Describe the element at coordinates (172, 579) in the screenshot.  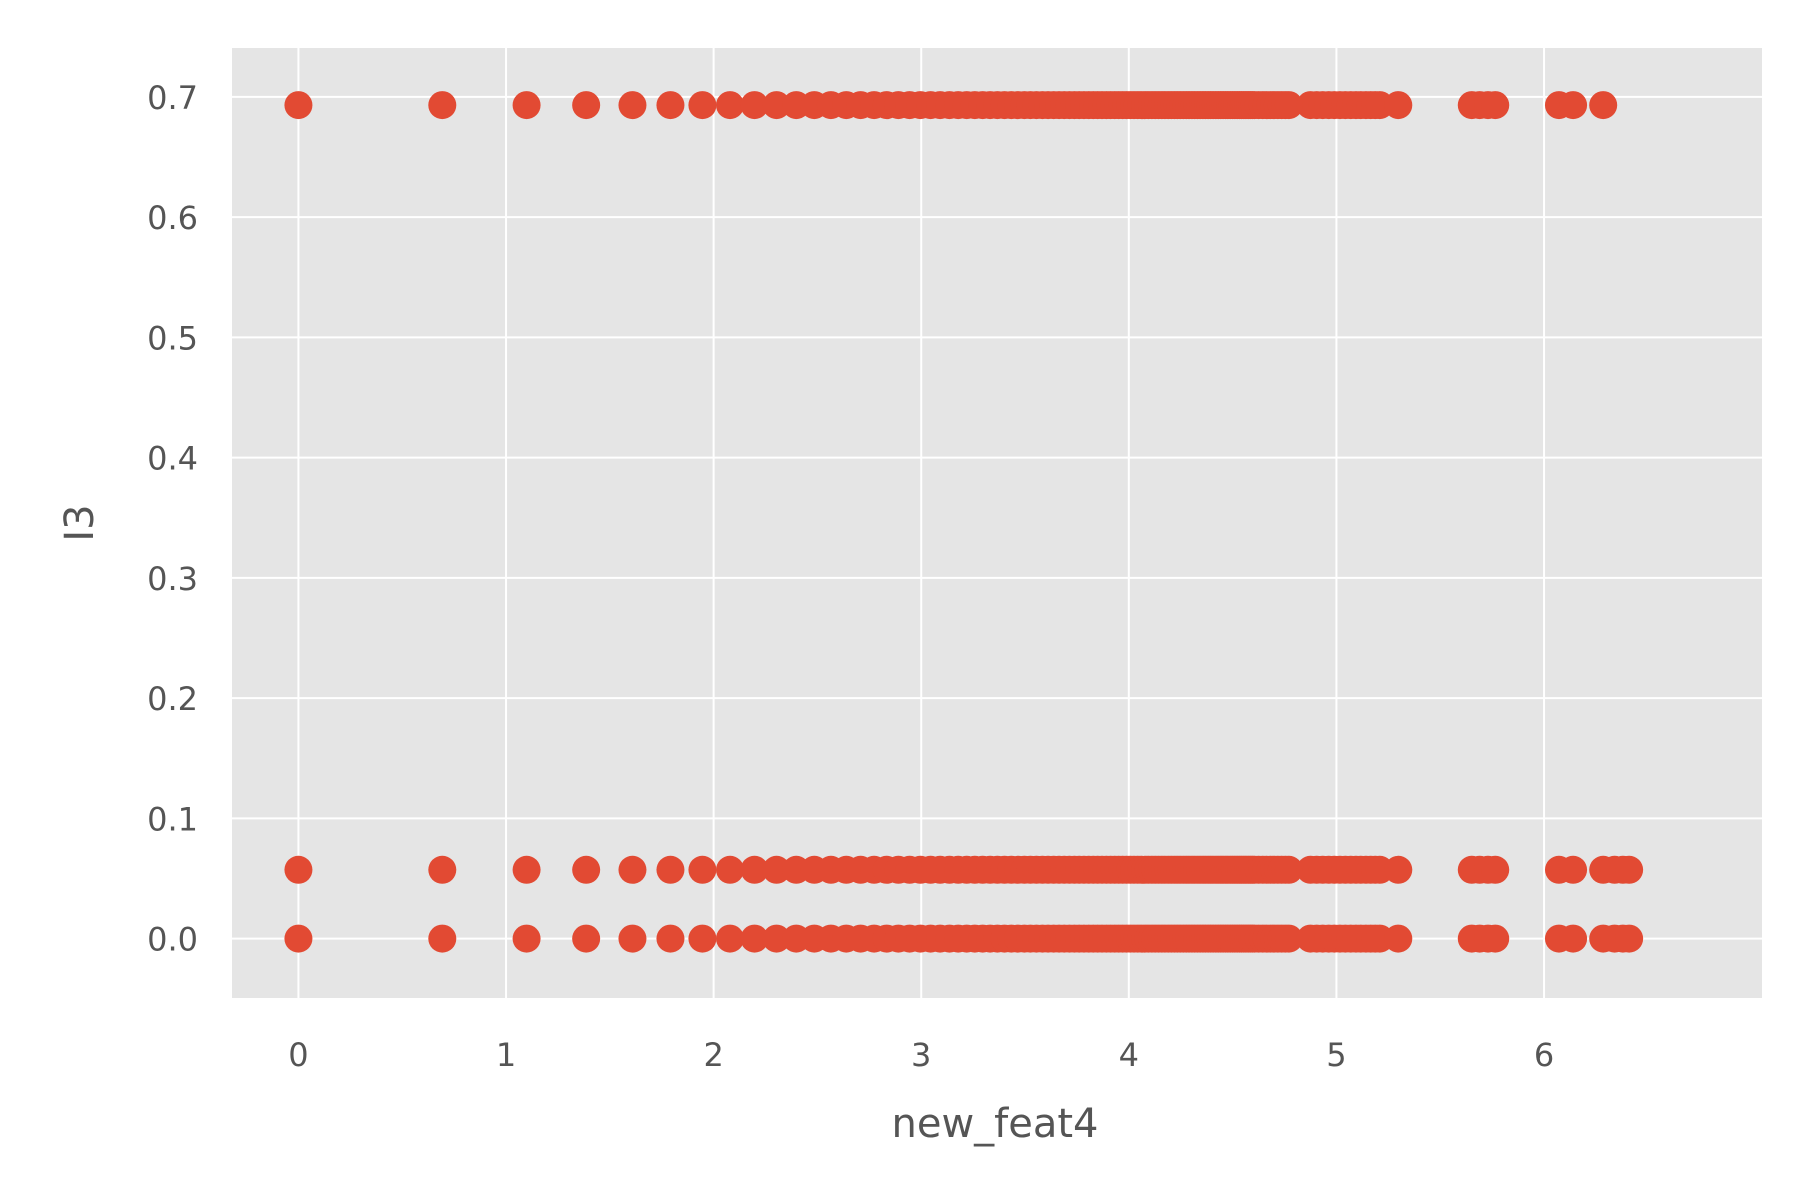
I see `y-tick-label-3: 0.3` at that location.